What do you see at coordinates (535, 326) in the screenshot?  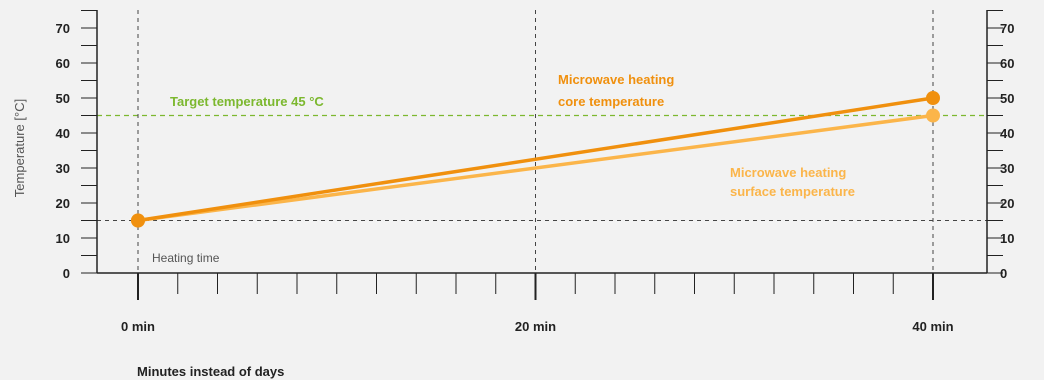 I see `x-tick-label: 20 min` at bounding box center [535, 326].